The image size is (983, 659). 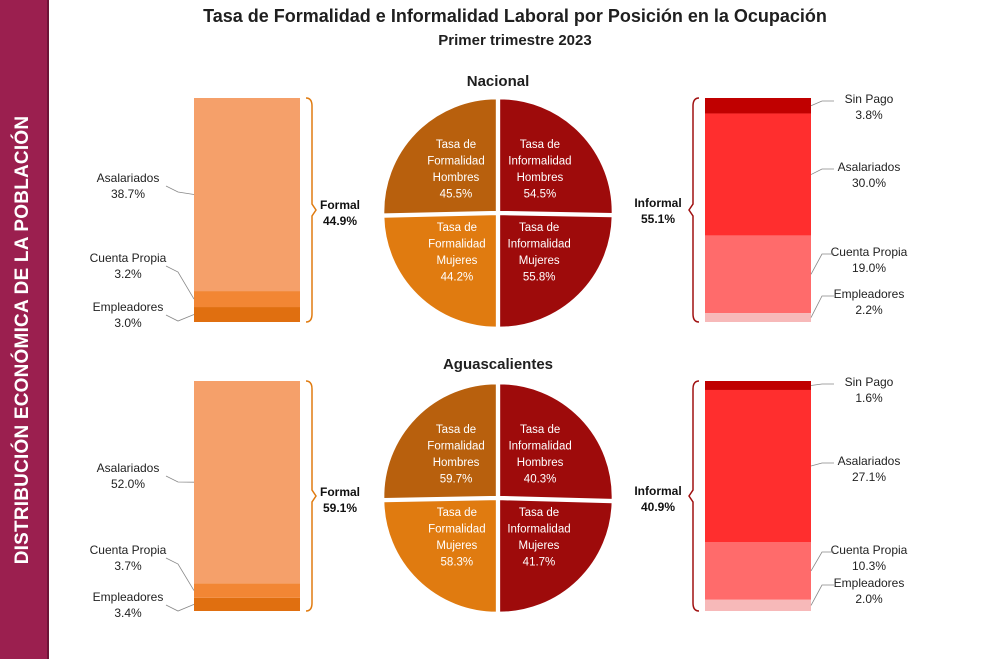 What do you see at coordinates (247, 299) in the screenshot?
I see `nacional-formal-bar-cuenta-propia` at bounding box center [247, 299].